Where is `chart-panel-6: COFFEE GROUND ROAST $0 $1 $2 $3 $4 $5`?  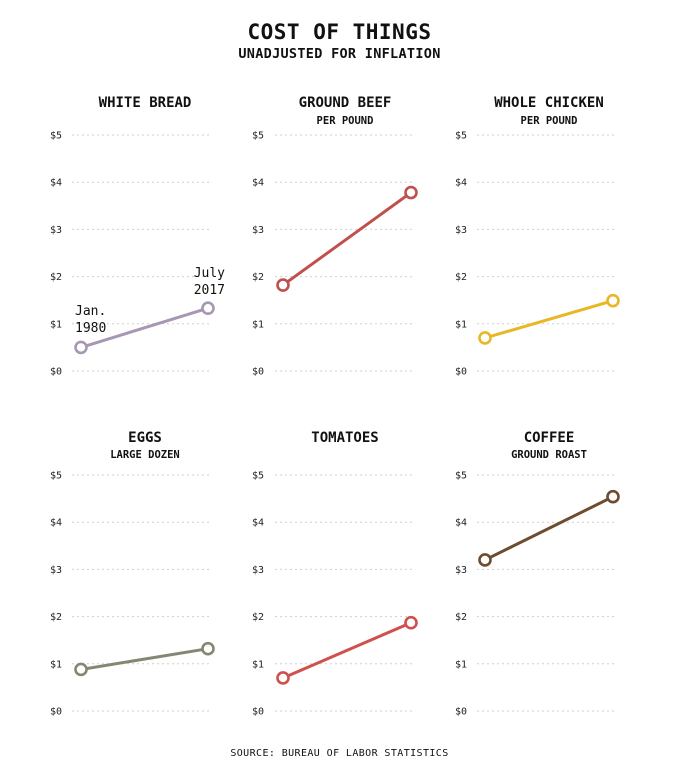
chart-panel-6: COFFEE GROUND ROAST $0 $1 $2 $3 $4 $5 is located at coordinates (537, 574).